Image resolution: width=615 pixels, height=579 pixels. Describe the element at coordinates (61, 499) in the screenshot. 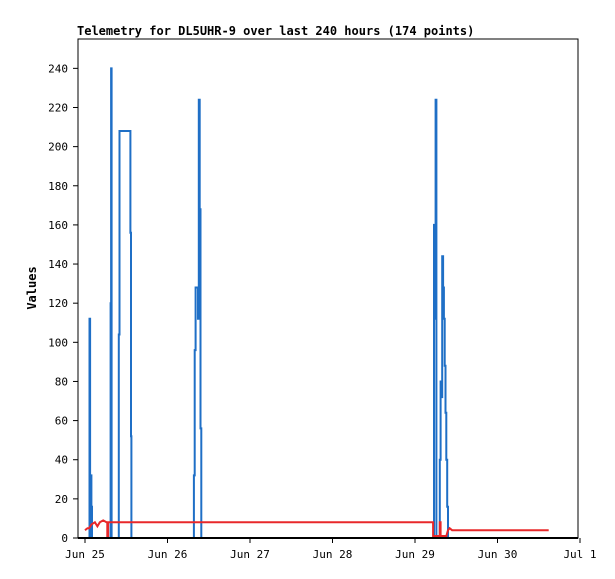

I see `y-tick-label: 20` at that location.